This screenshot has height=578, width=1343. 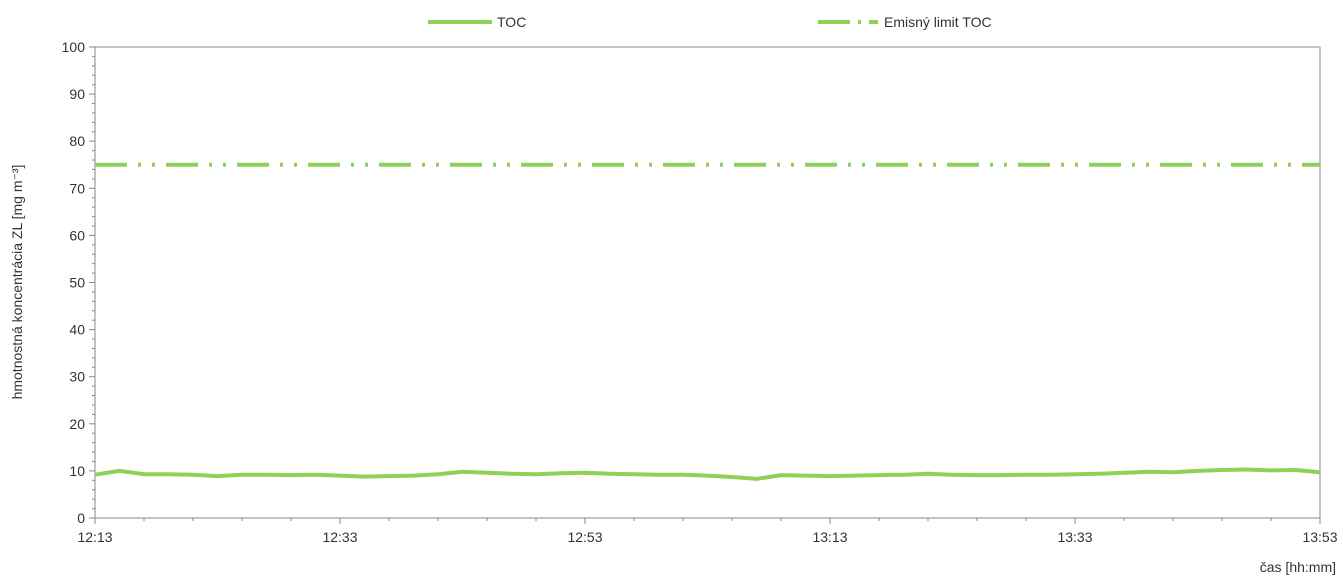 What do you see at coordinates (77, 141) in the screenshot?
I see `y-tick-label: 80` at bounding box center [77, 141].